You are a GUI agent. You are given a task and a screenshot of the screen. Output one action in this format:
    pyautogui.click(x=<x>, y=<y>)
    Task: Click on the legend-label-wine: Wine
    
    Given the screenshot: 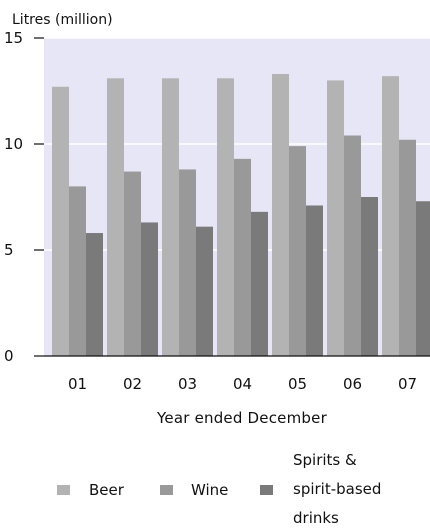 What is the action you would take?
    pyautogui.click(x=209, y=490)
    